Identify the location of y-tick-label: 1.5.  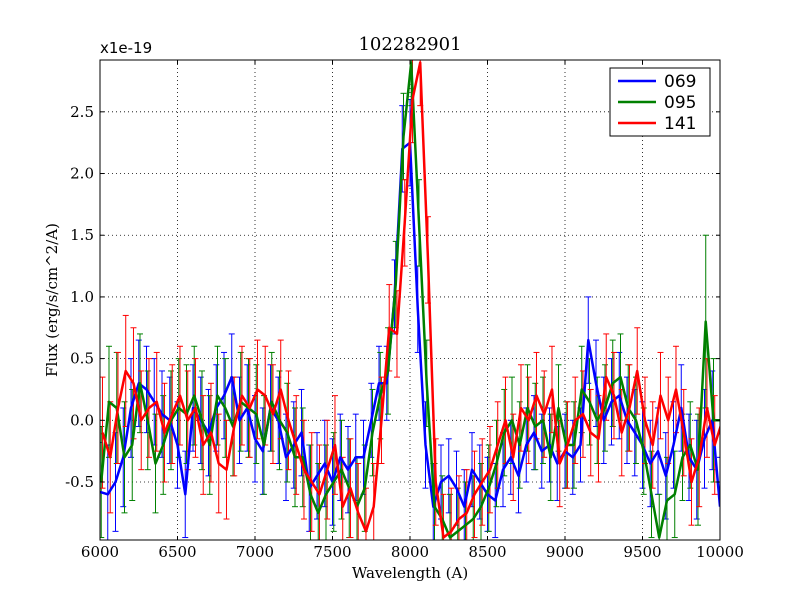
(82, 235).